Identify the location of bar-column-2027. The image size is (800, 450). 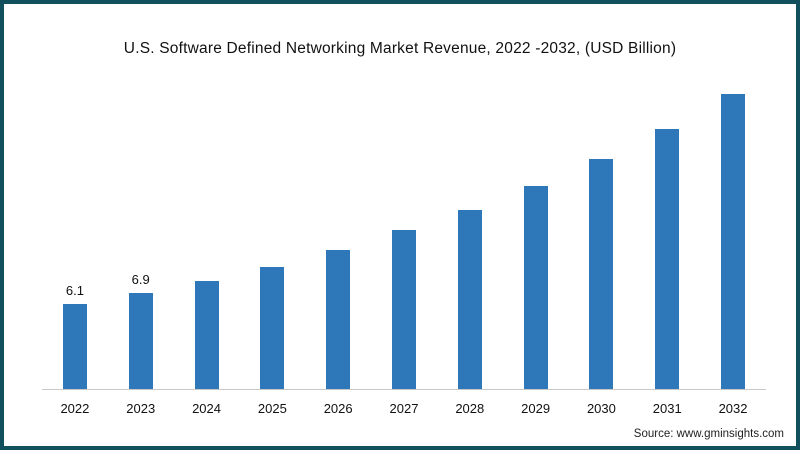
(404, 240).